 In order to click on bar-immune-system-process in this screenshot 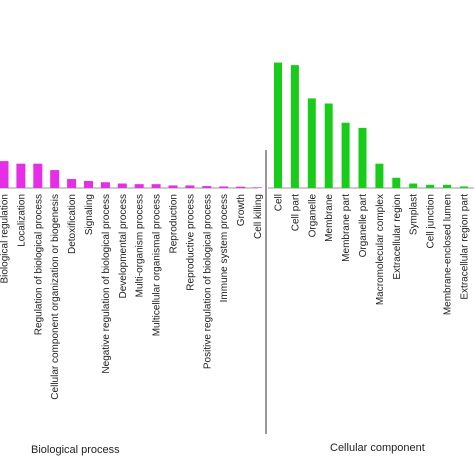, I will do `click(224, 187)`.